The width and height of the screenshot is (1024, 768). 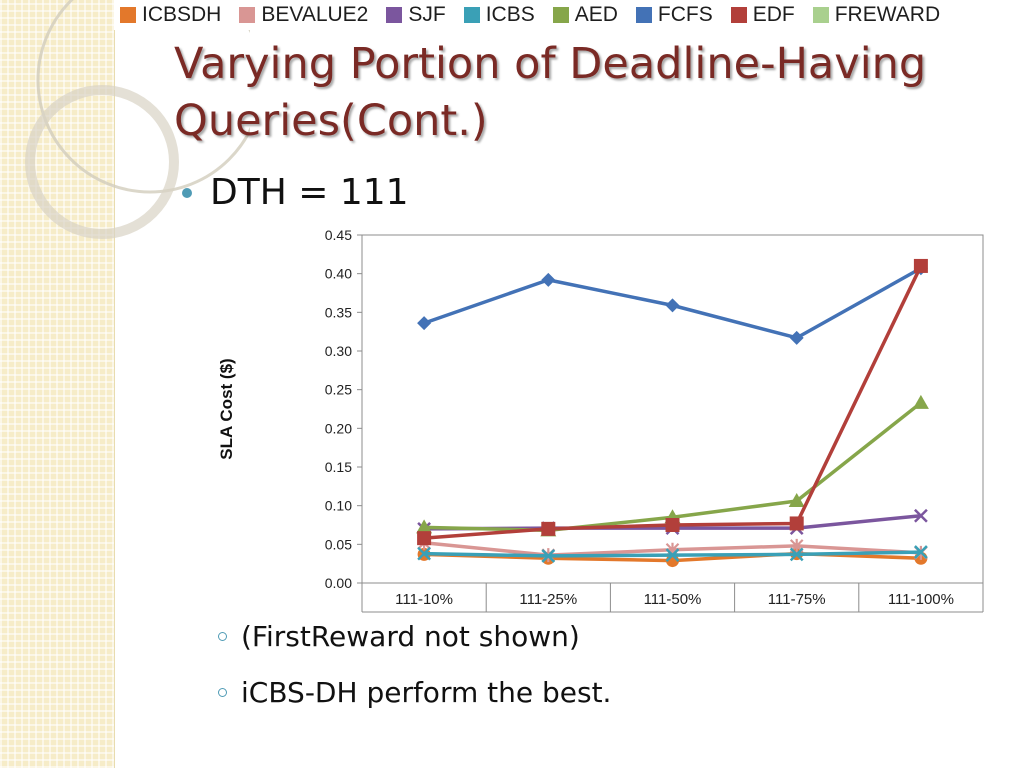 I want to click on sub-bullet-firstreward: (FirstReward not shown), so click(x=399, y=636).